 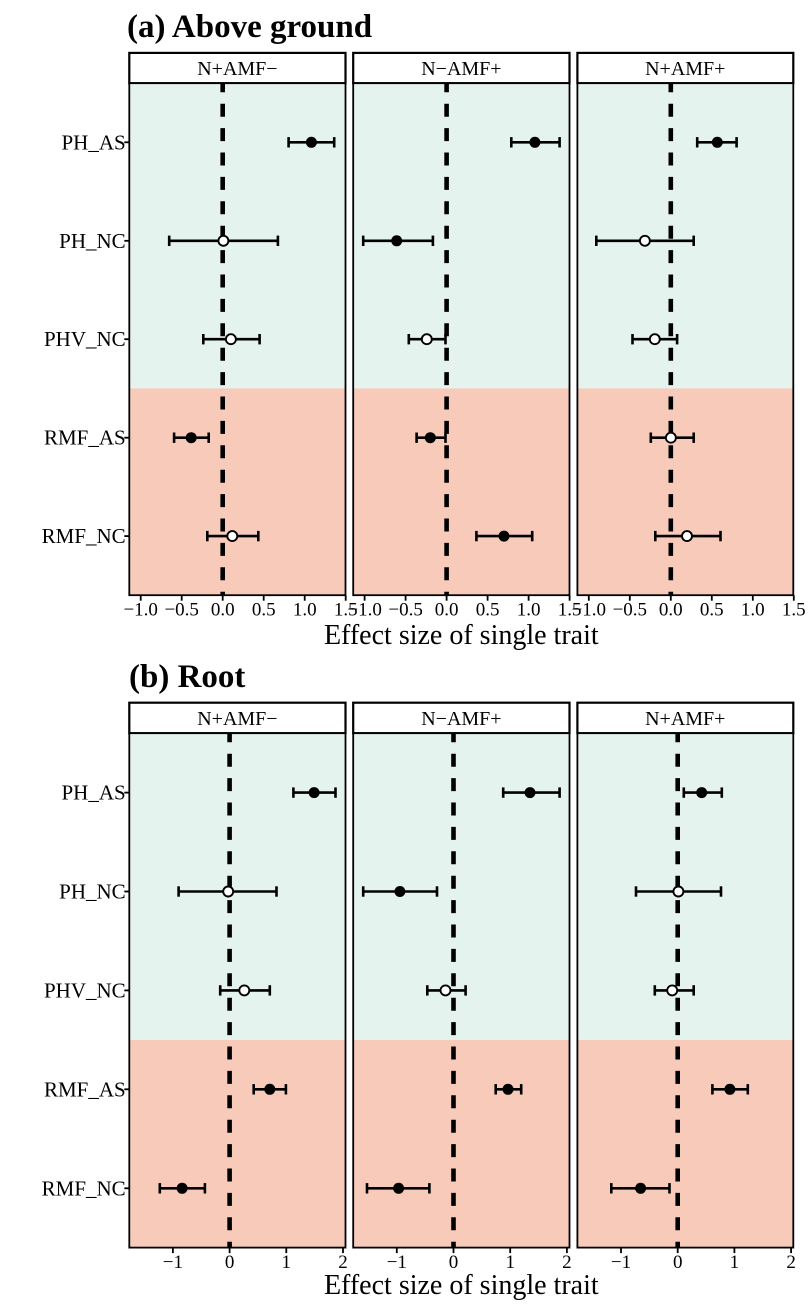 What do you see at coordinates (249, 27) in the screenshot?
I see `svg-text: (a) Above ground` at bounding box center [249, 27].